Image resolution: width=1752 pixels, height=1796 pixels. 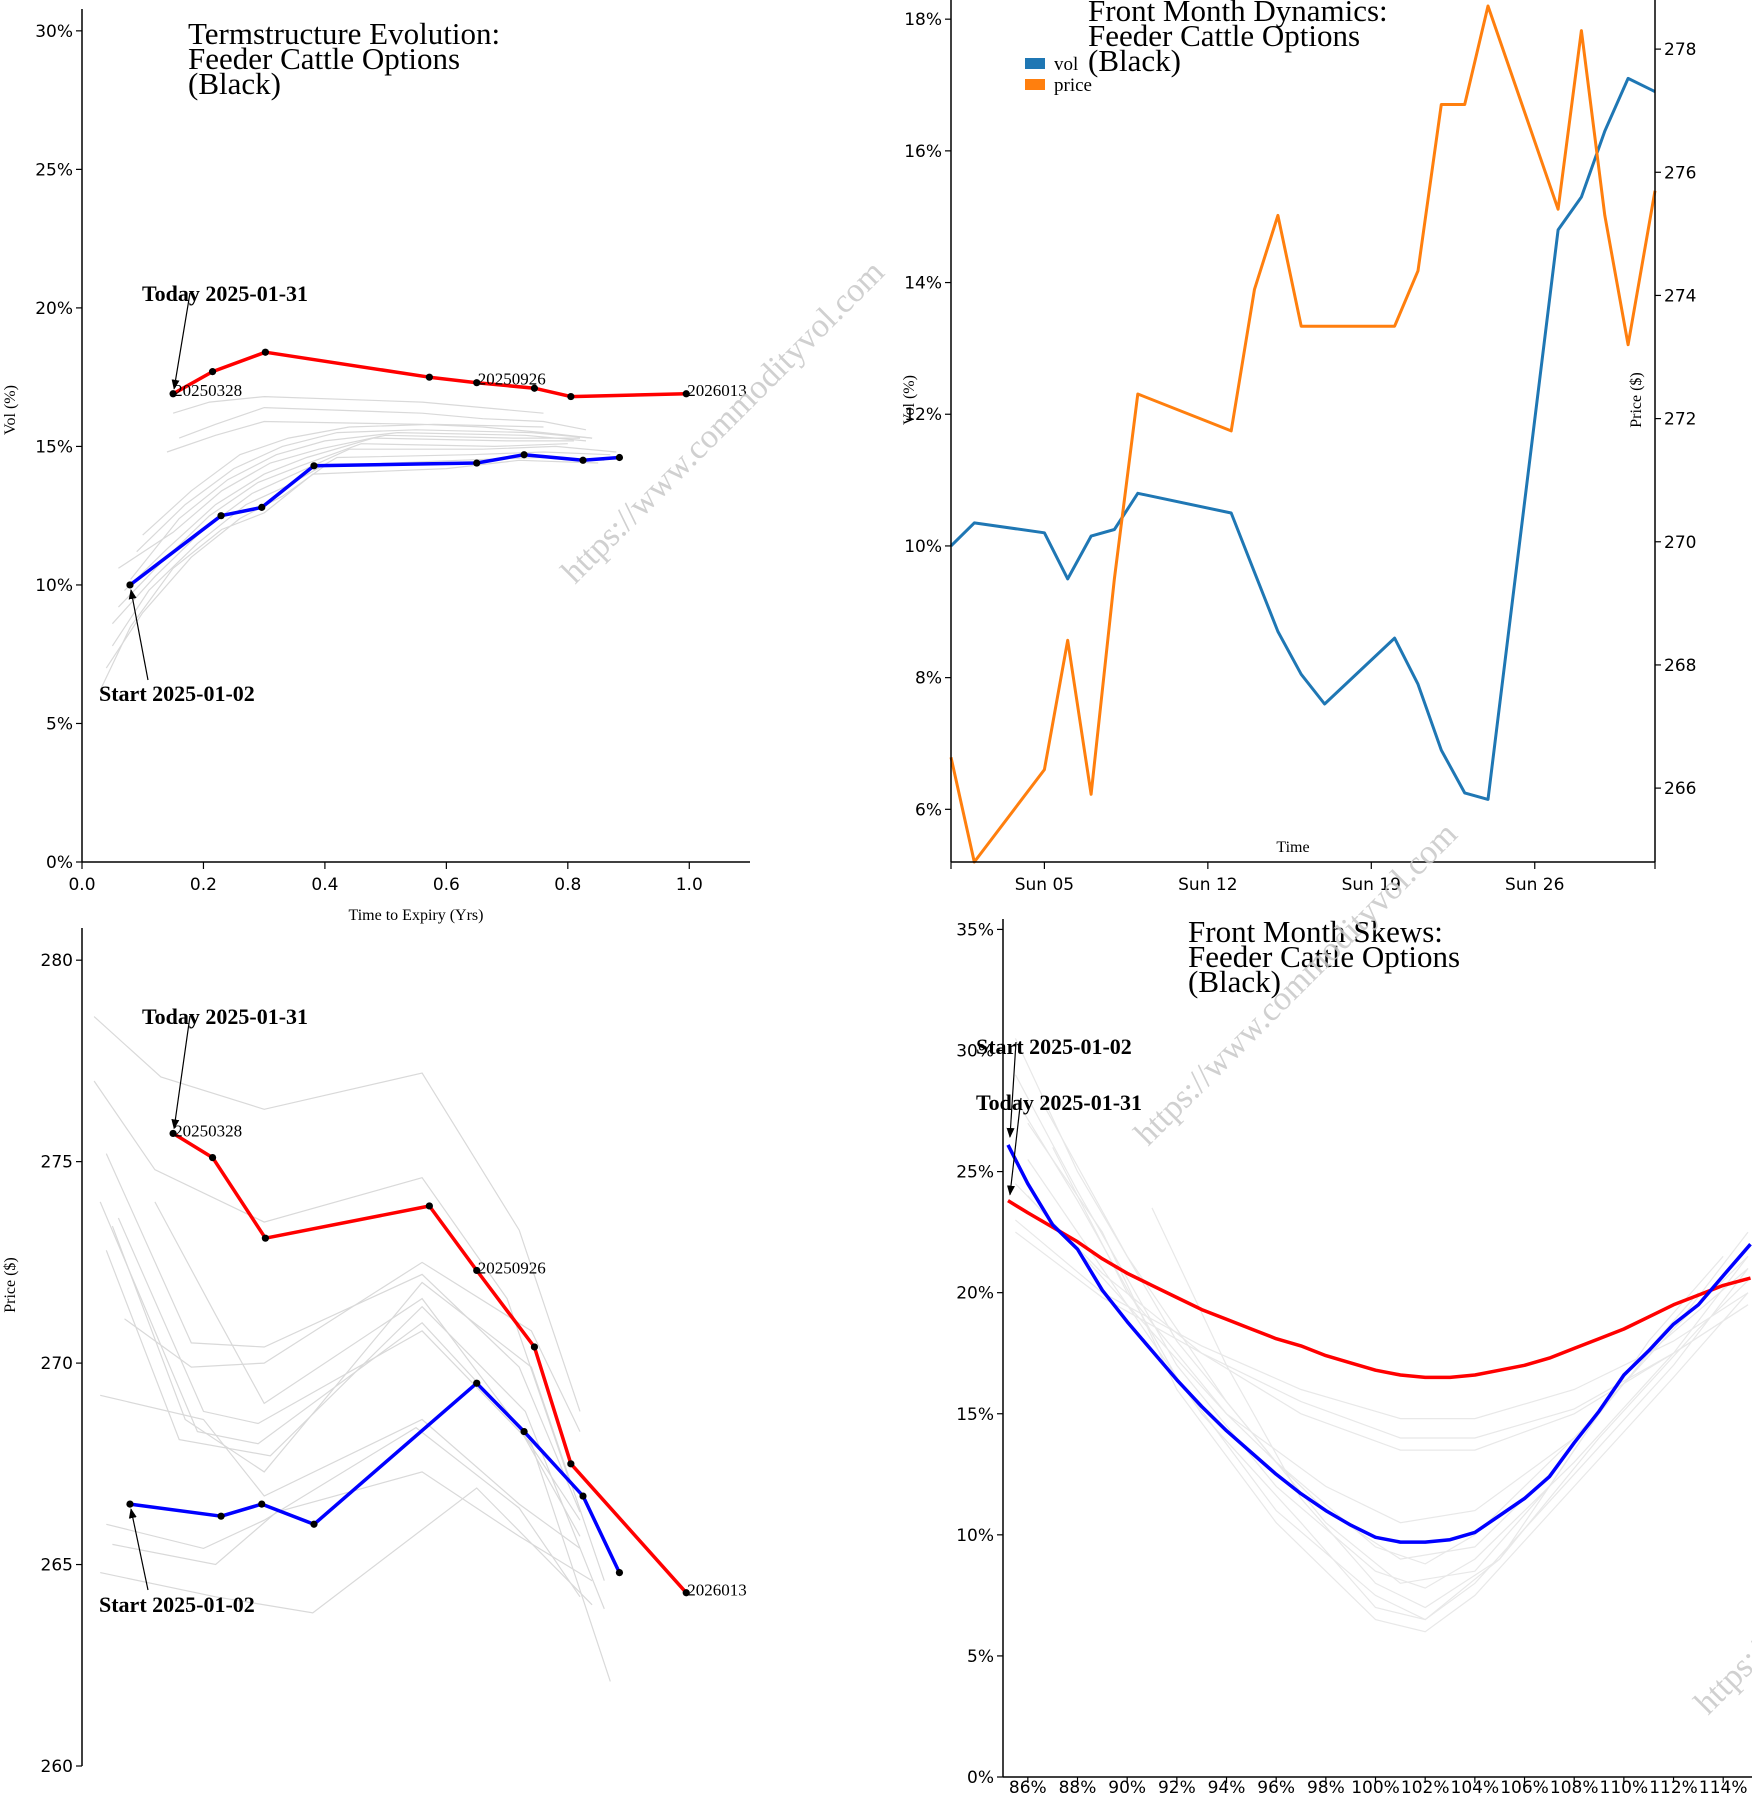 I want to click on termstructure-y-tick-label: 20%, so click(x=54, y=309).